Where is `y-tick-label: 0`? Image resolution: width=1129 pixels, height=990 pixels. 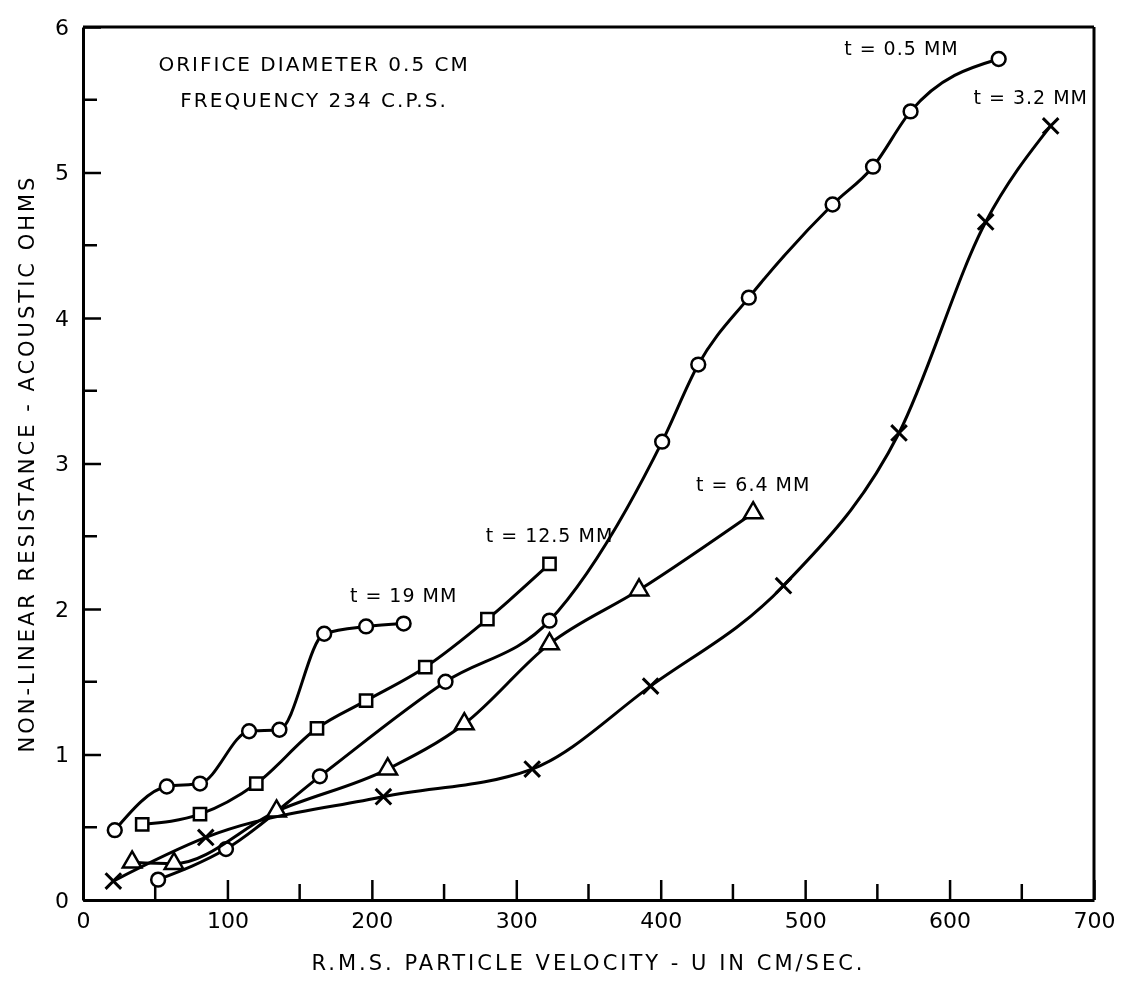
y-tick-label: 0 is located at coordinates (62, 900).